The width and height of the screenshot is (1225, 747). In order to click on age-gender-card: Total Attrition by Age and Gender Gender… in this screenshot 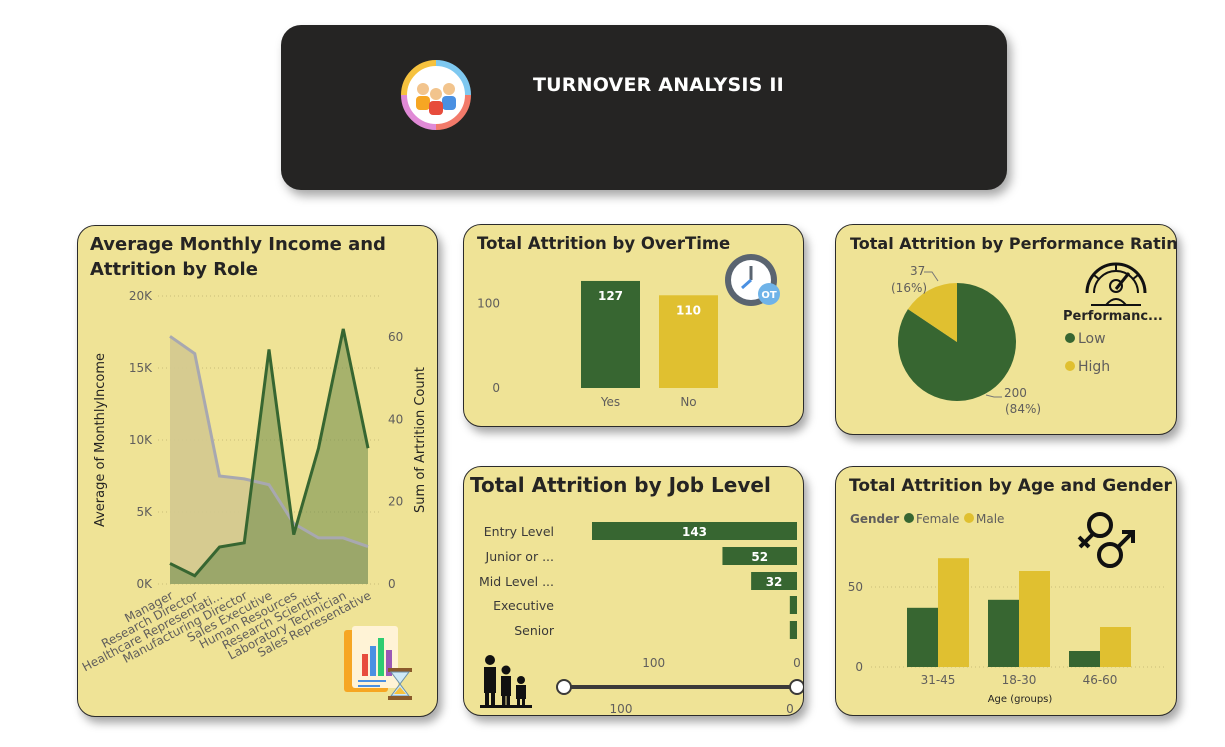, I will do `click(1006, 591)`.